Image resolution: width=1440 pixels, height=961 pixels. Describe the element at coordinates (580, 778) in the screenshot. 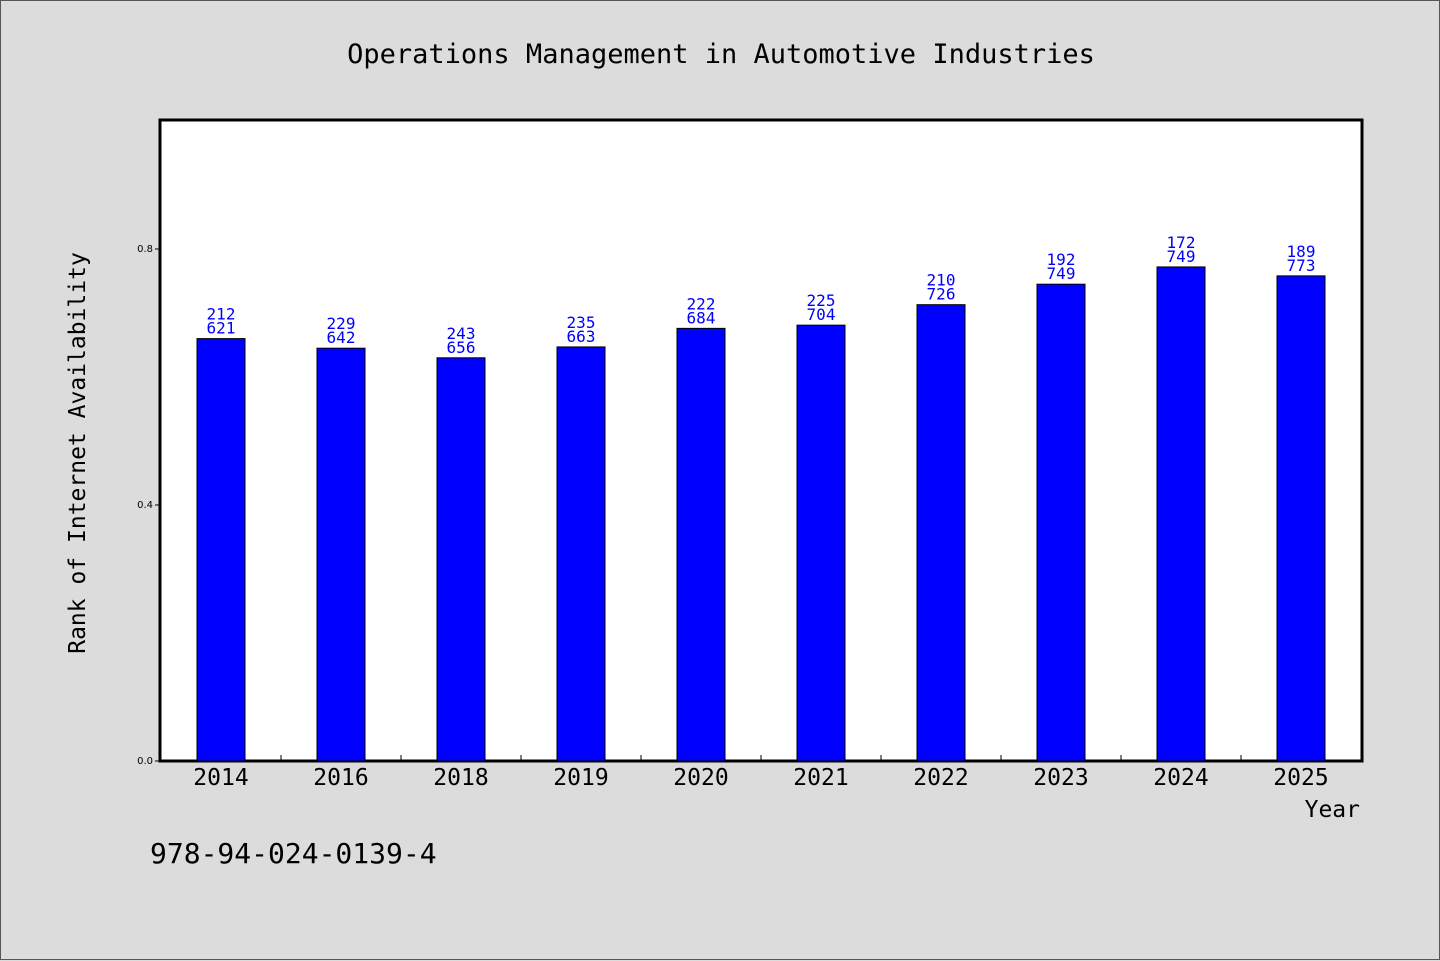

I see `x-tick-label: 2019` at that location.